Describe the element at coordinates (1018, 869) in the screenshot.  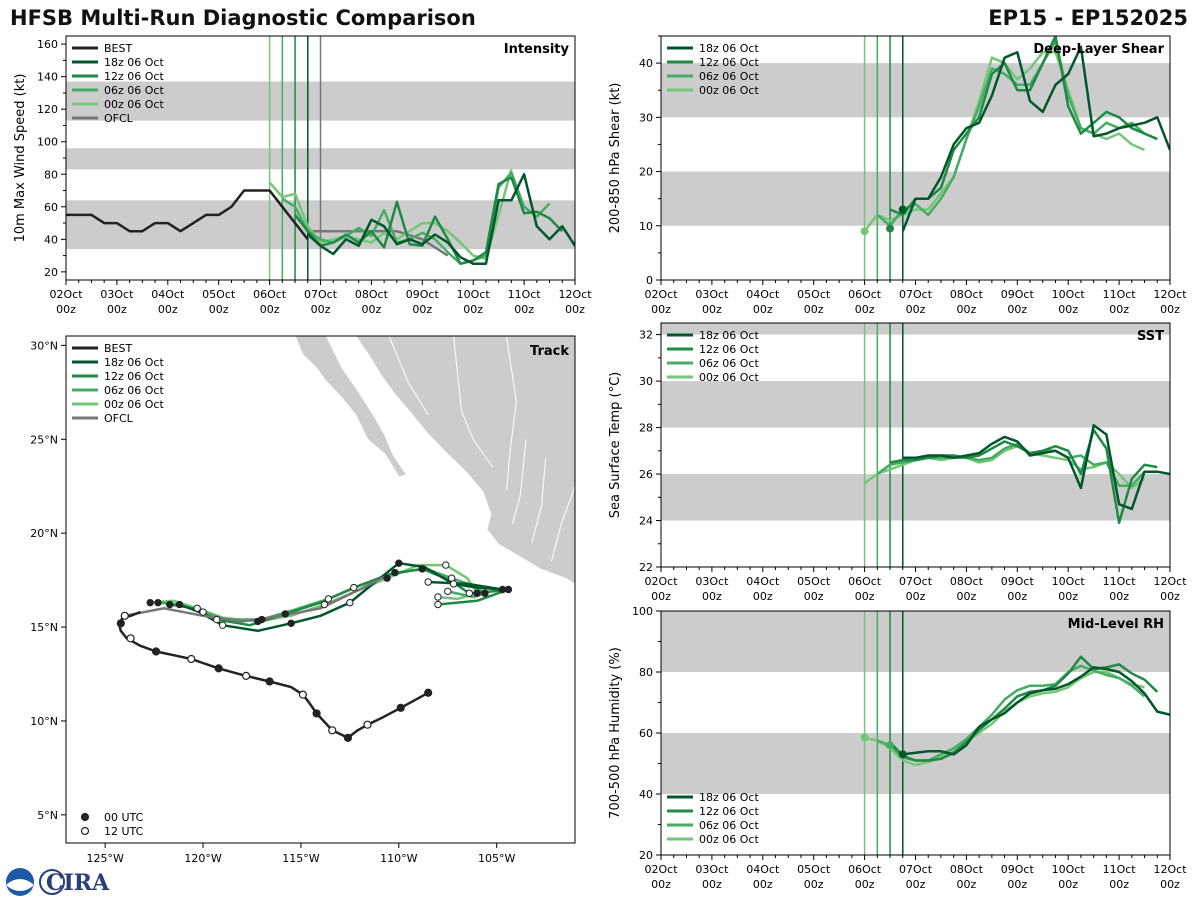
I see `x-tick-label: 09Oct` at that location.